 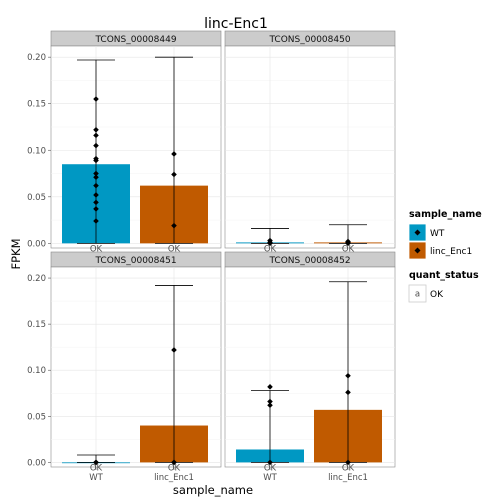 I want to click on y-axis-ticks: 0.00 0.05 0.10 0.15 0.20 0.00 0.05 0.10 0.15 0.20, so click(x=39, y=260).